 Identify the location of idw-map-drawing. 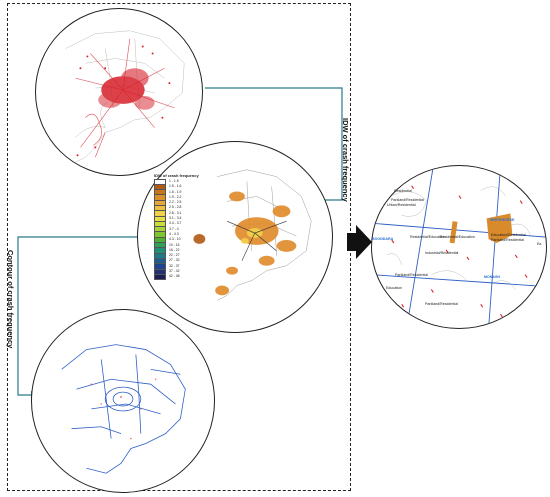
(252, 235).